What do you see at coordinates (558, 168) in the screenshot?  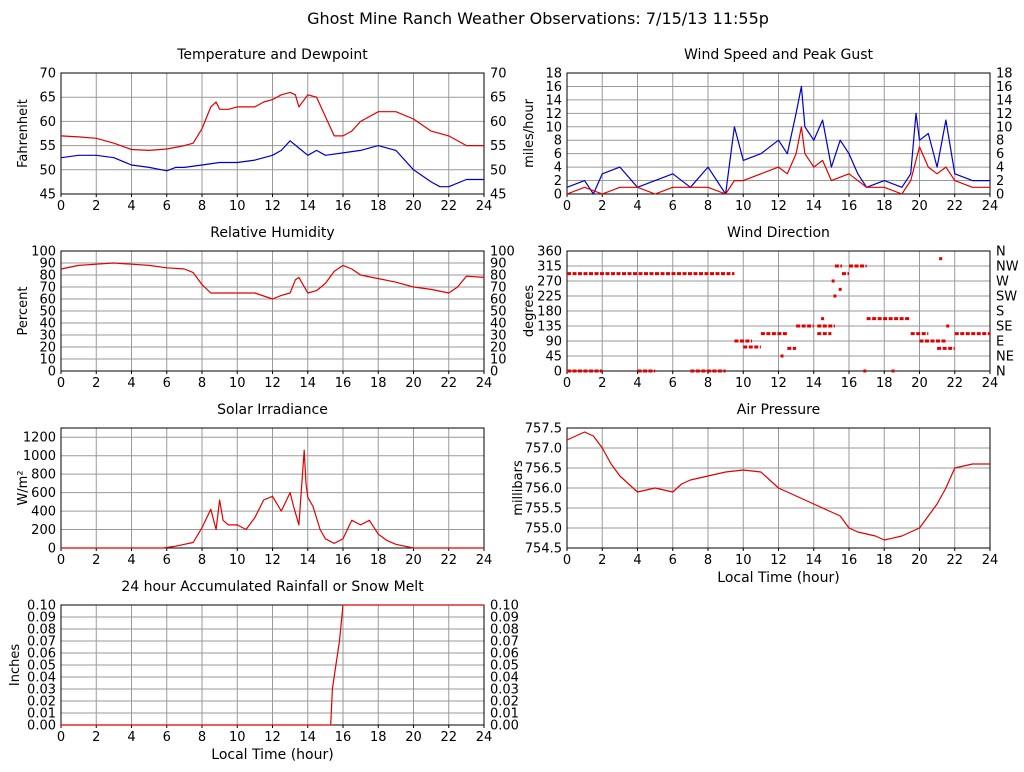 I see `y-tick-label: 4` at bounding box center [558, 168].